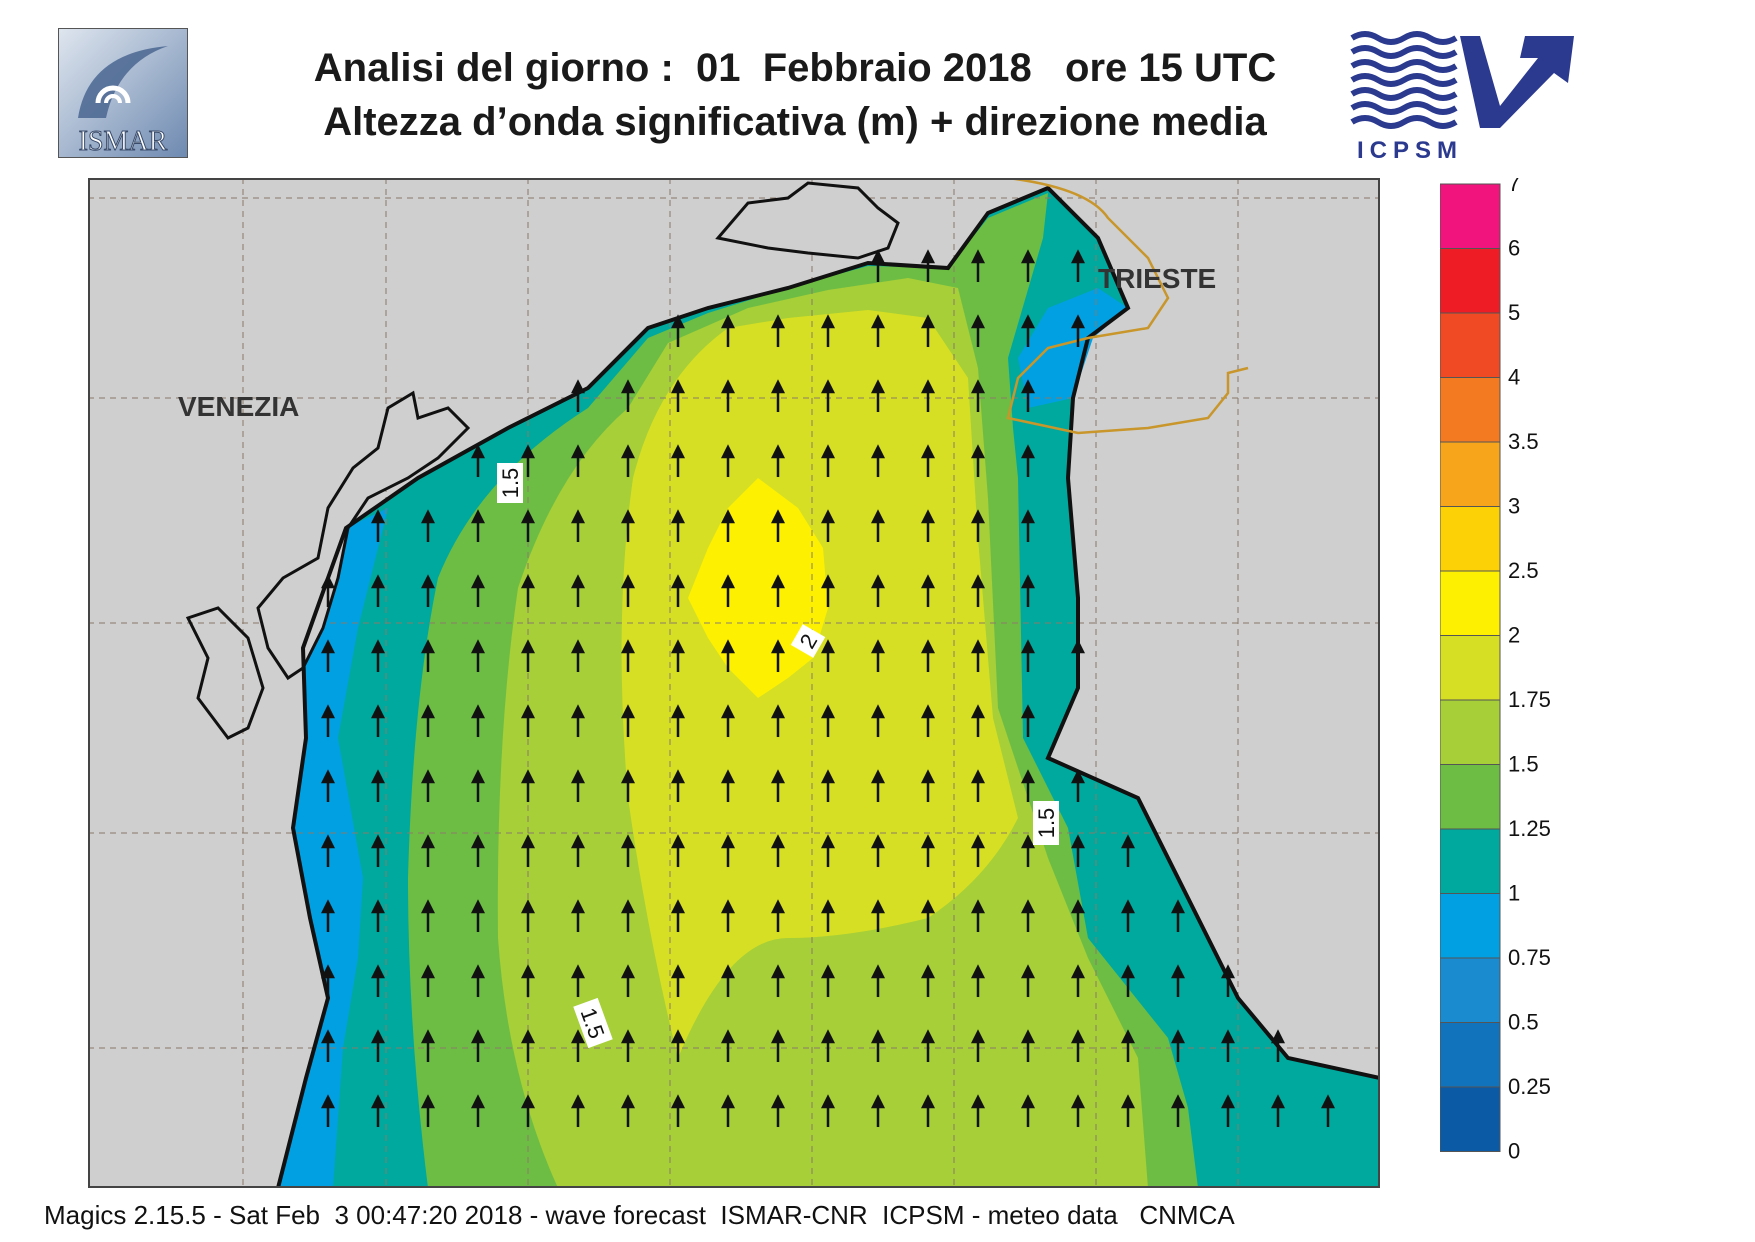 The image size is (1755, 1242). Describe the element at coordinates (328, 565) in the screenshot. I see `venice-lagoon` at that location.